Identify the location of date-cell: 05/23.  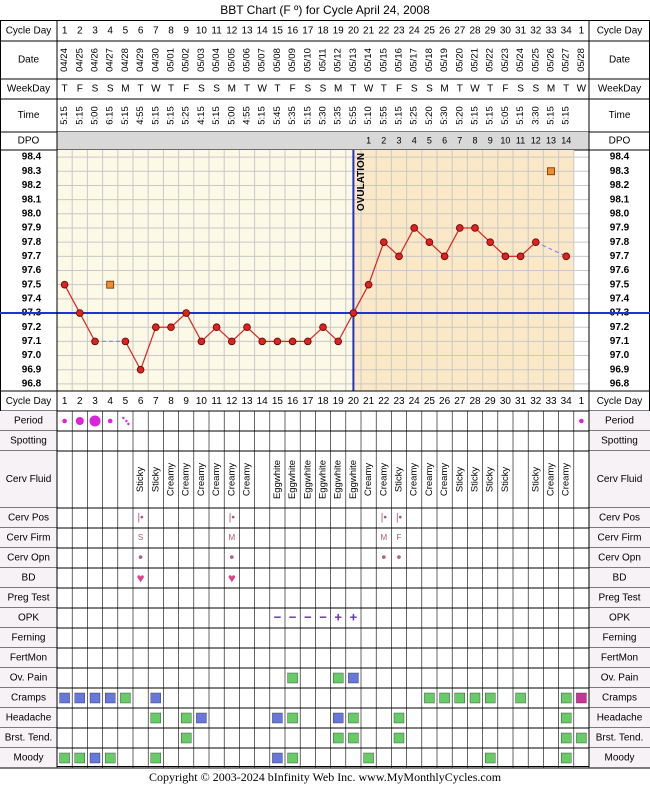
(505, 60).